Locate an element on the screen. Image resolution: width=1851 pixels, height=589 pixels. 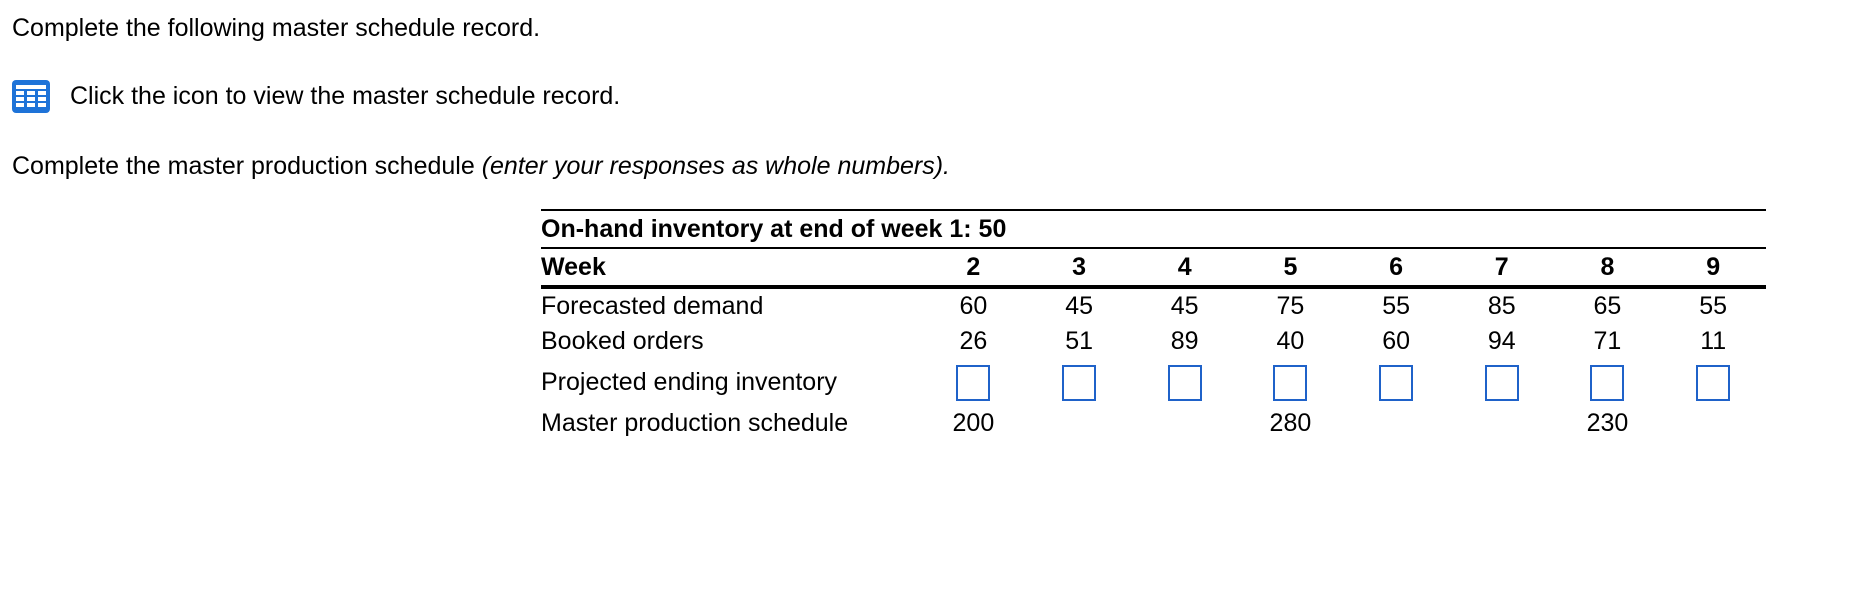
week-header-label: Week is located at coordinates (731, 268).